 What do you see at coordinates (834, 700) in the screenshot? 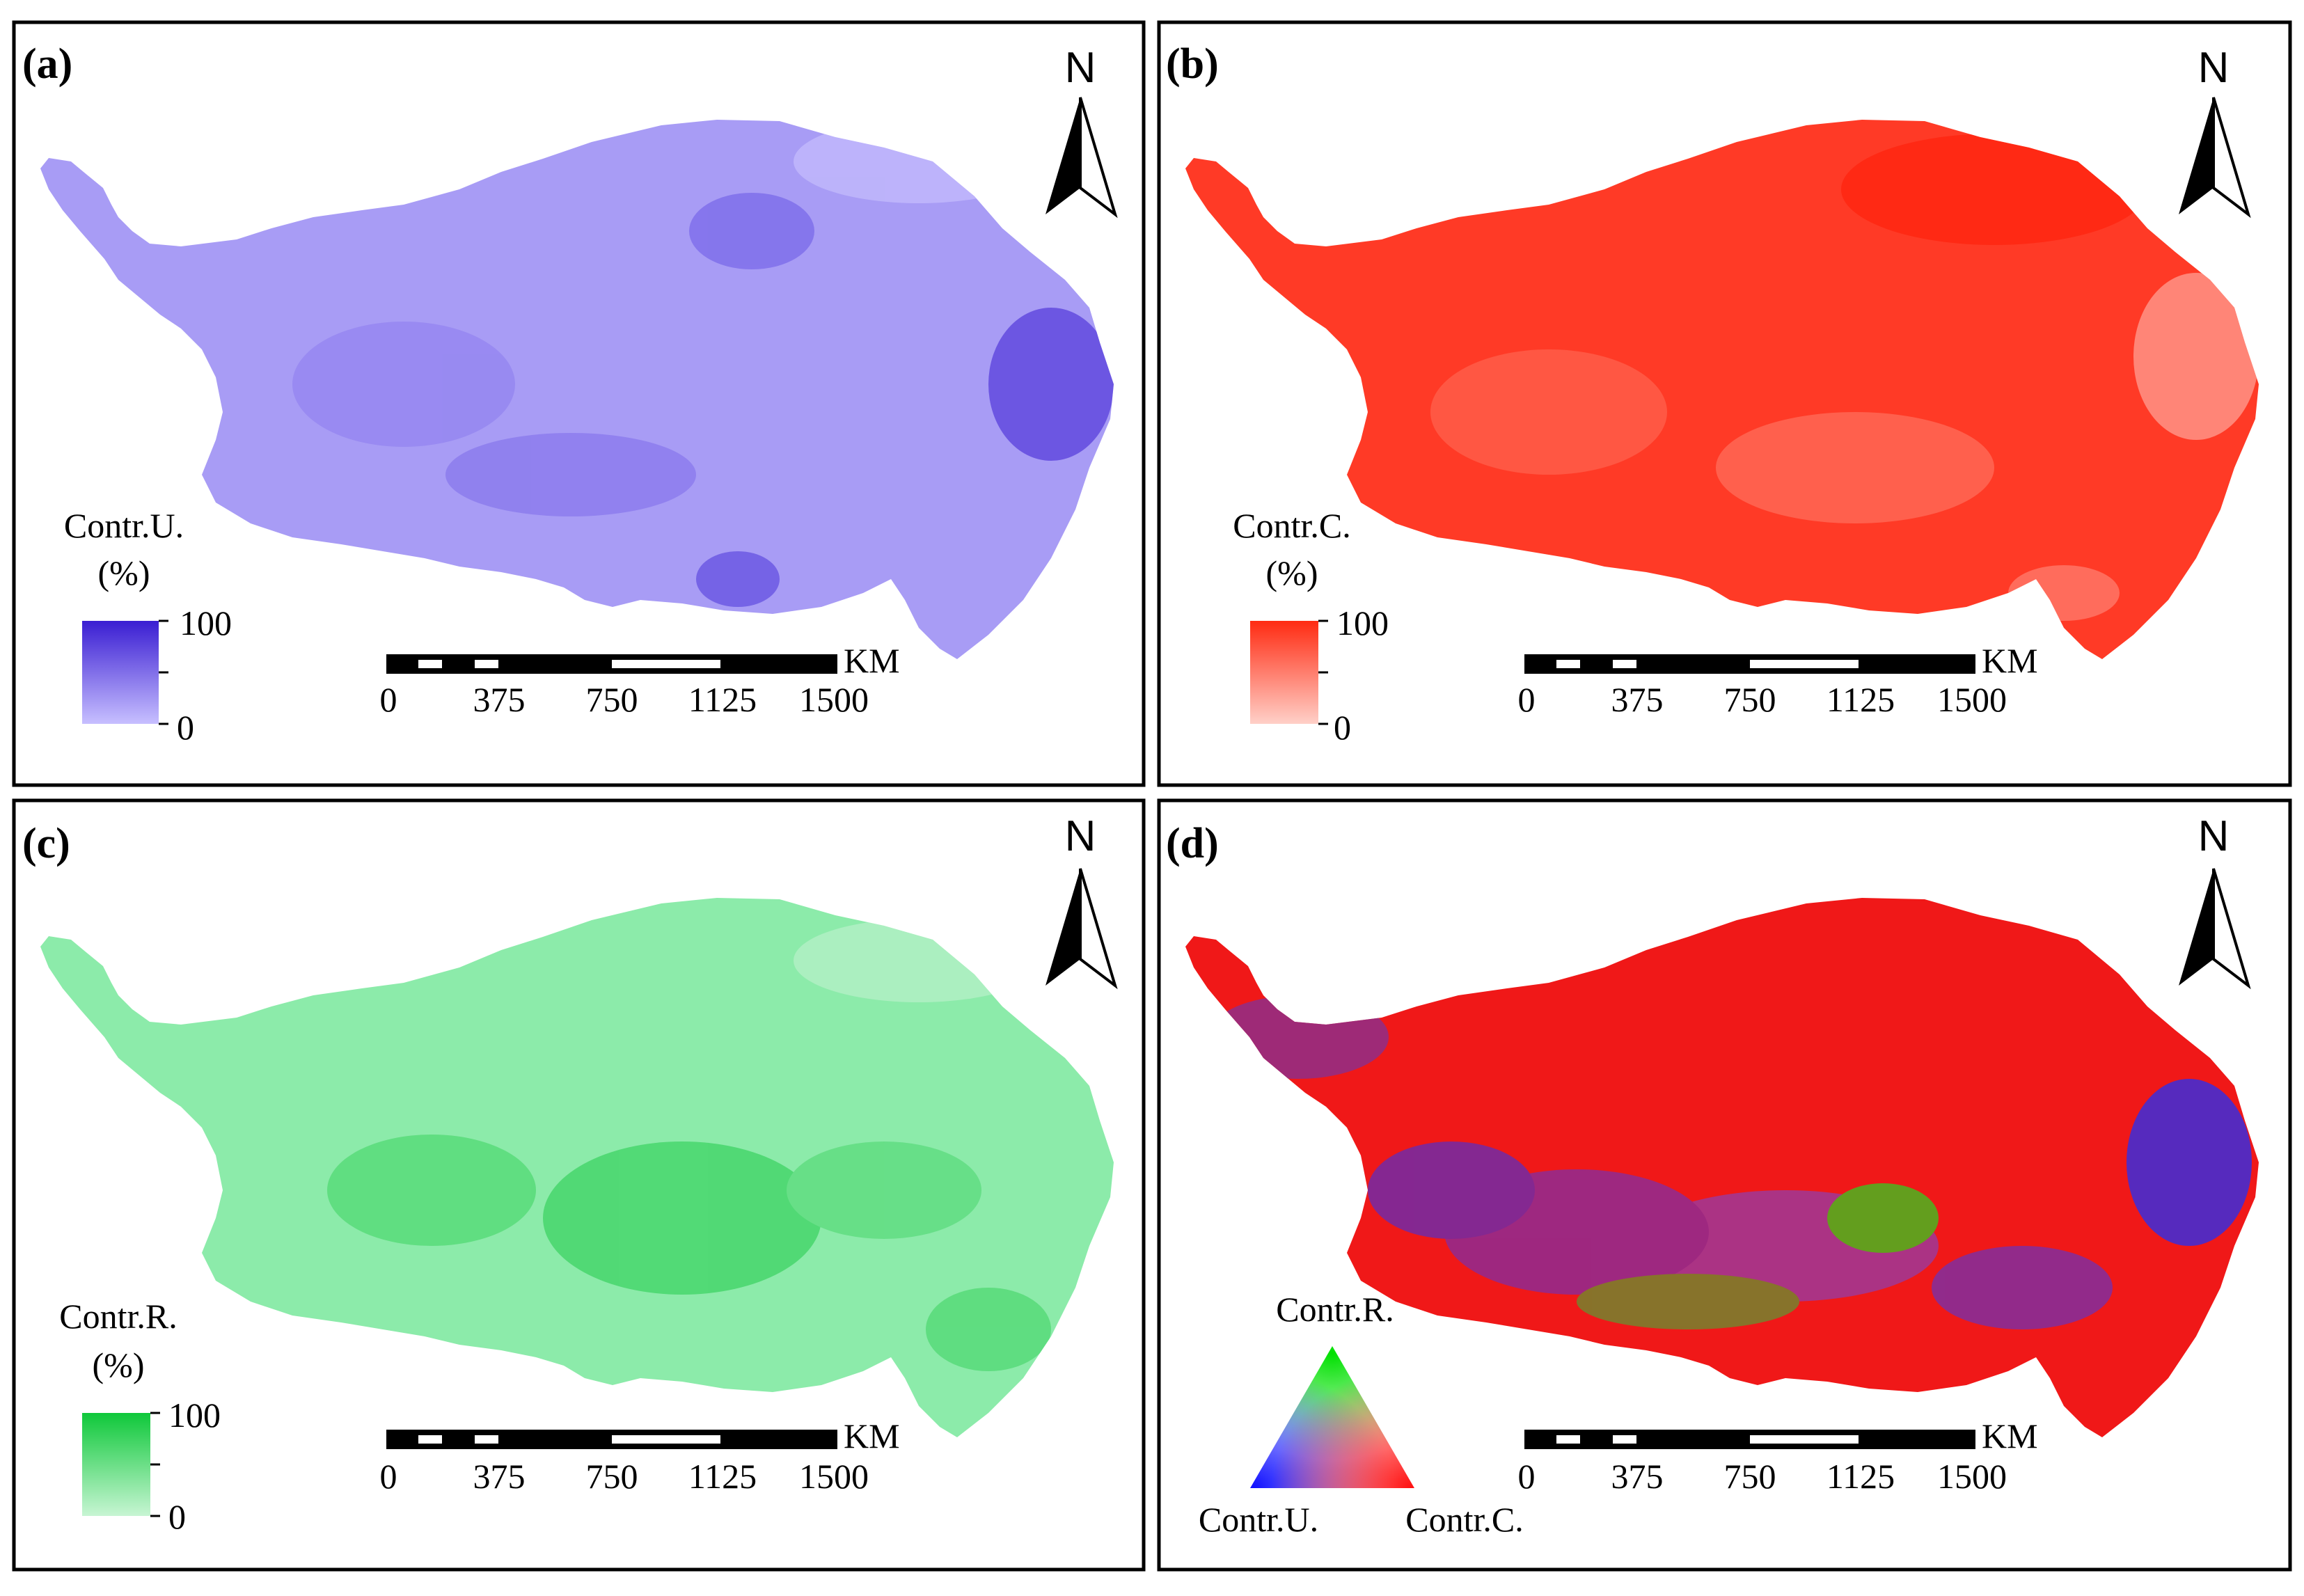
I see `scale-a-tick: 1500` at bounding box center [834, 700].